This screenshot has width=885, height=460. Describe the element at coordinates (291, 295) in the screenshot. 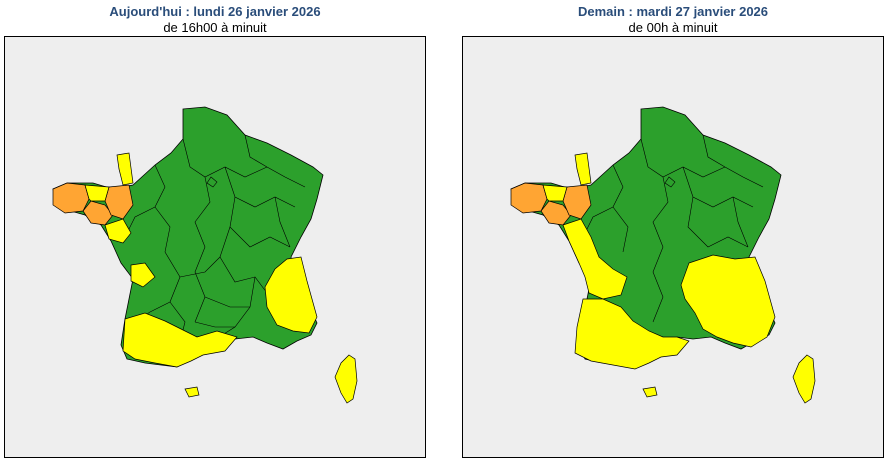

I see `region-alps` at that location.